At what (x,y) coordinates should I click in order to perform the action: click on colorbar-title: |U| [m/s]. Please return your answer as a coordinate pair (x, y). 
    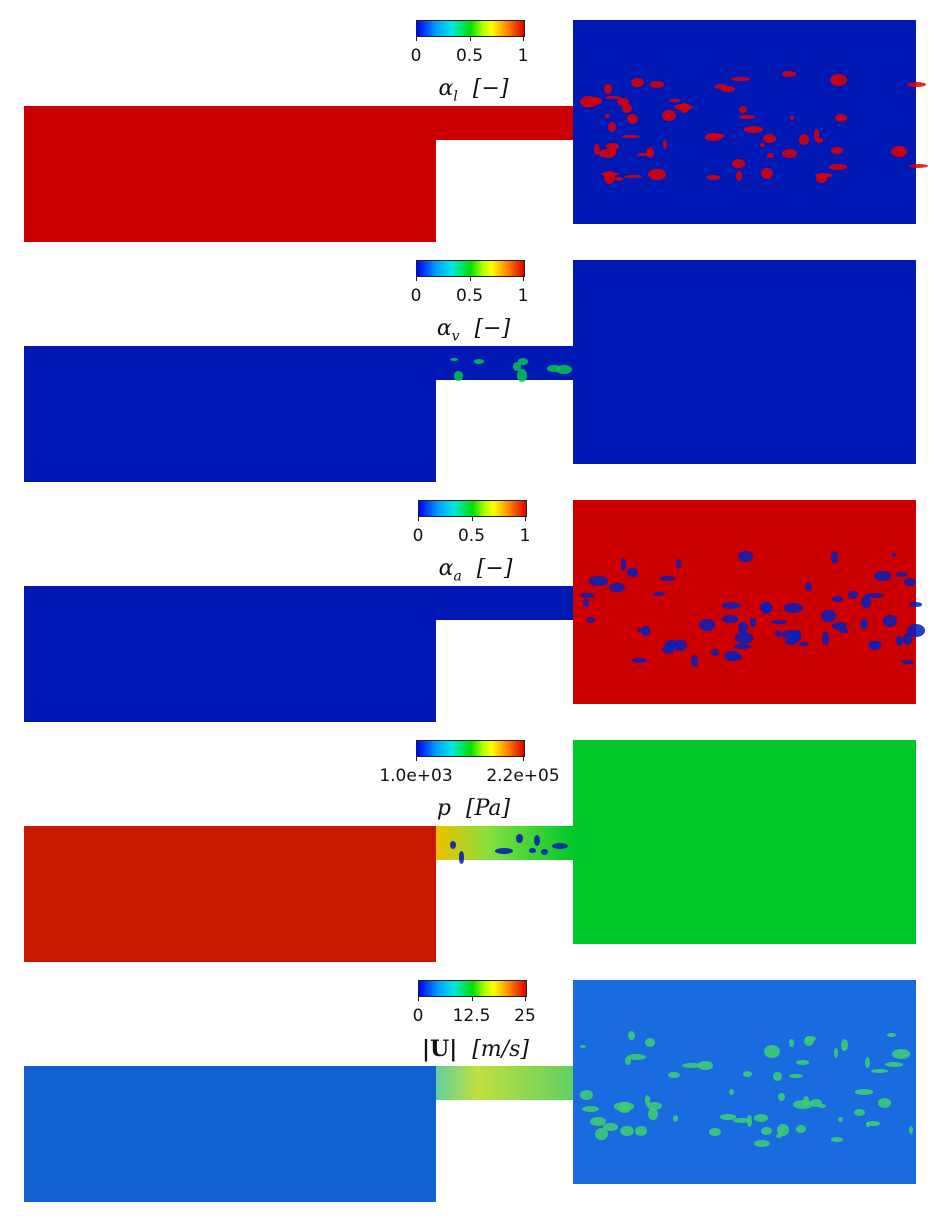
    Looking at the image, I should click on (475, 1050).